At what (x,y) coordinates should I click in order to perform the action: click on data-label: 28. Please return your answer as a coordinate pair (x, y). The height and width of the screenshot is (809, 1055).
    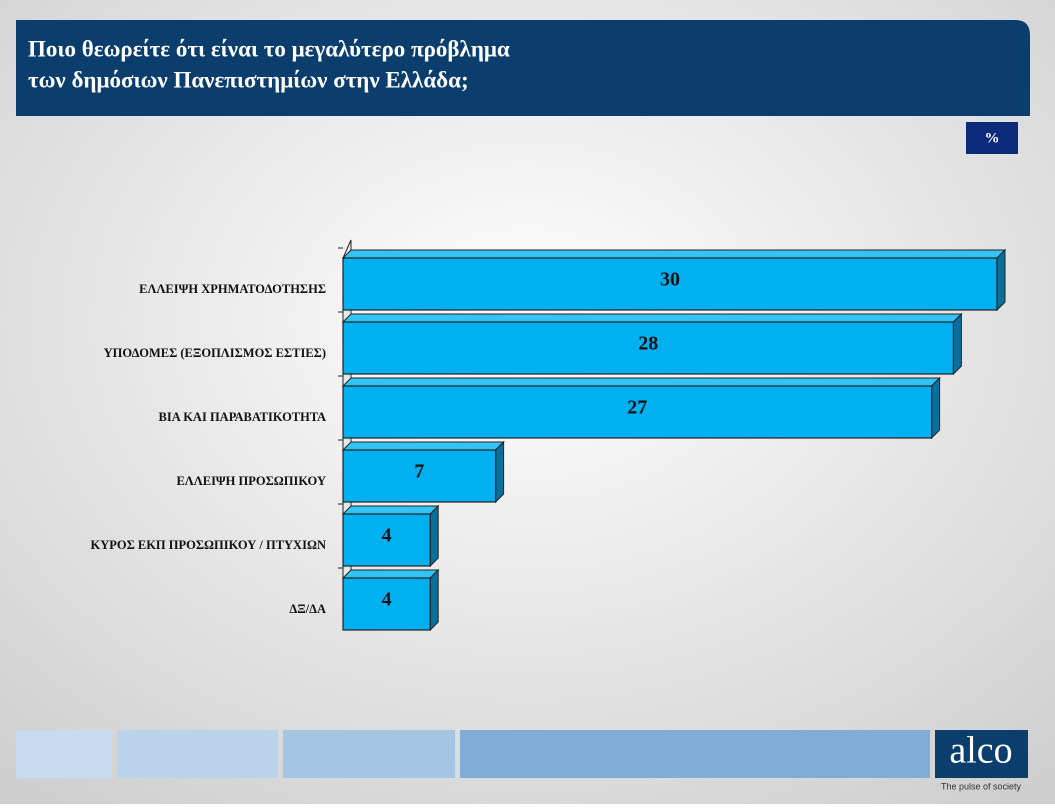
    Looking at the image, I should click on (648, 344).